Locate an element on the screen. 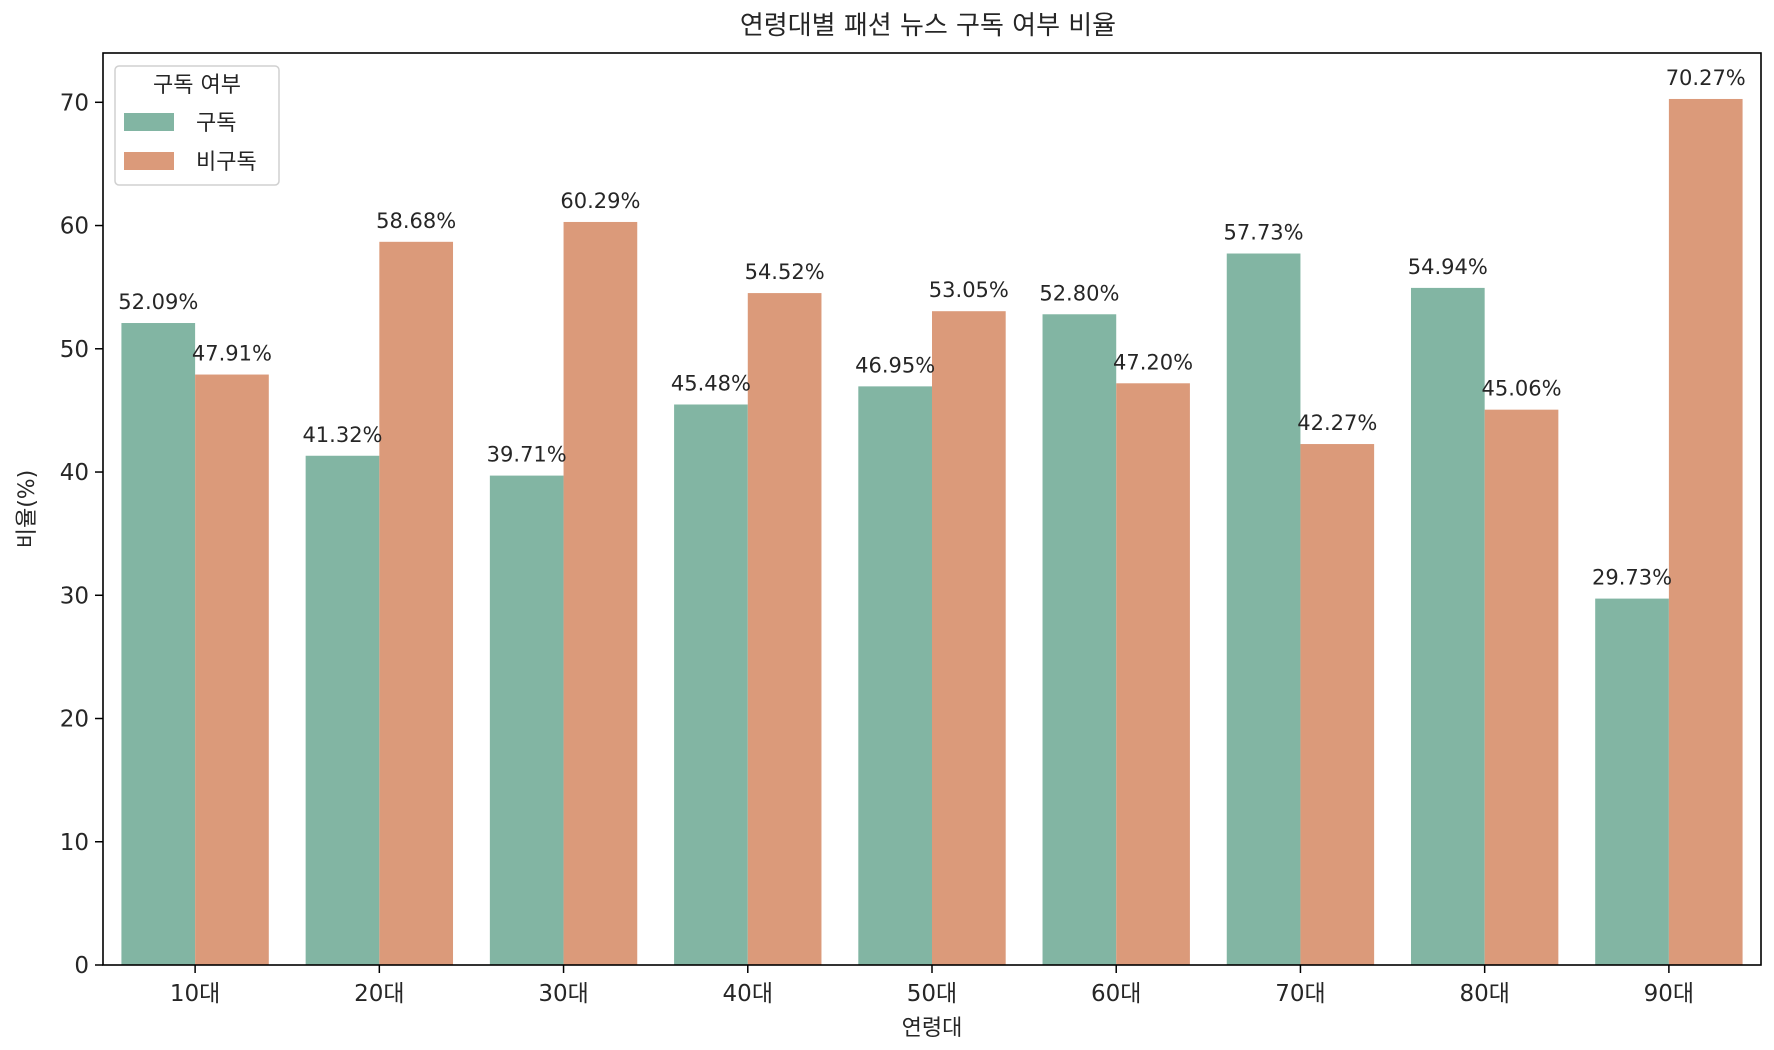  value-label-subscribed-8: 54.94% is located at coordinates (1448, 267).